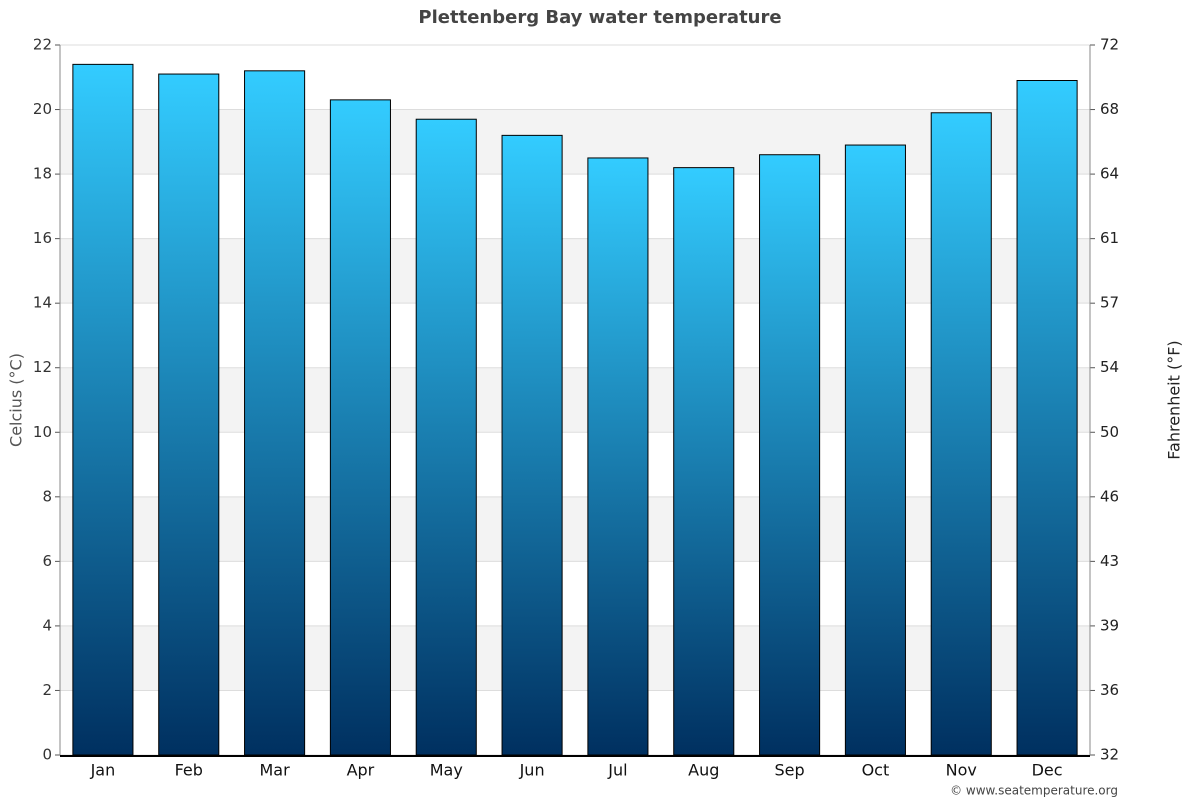 This screenshot has width=1200, height=800. What do you see at coordinates (1109, 45) in the screenshot?
I see `y2-tick-label: 72` at bounding box center [1109, 45].